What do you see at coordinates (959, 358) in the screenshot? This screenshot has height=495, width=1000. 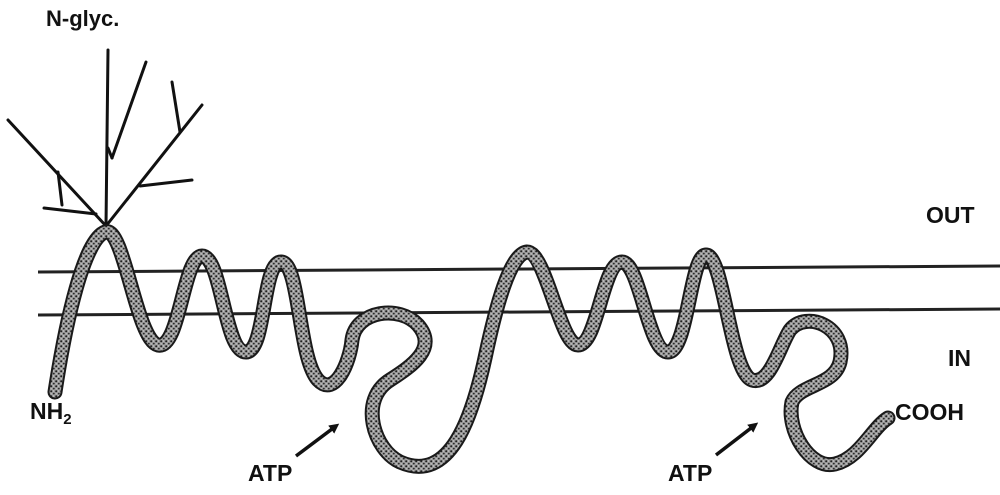 I see `inside-label: IN` at bounding box center [959, 358].